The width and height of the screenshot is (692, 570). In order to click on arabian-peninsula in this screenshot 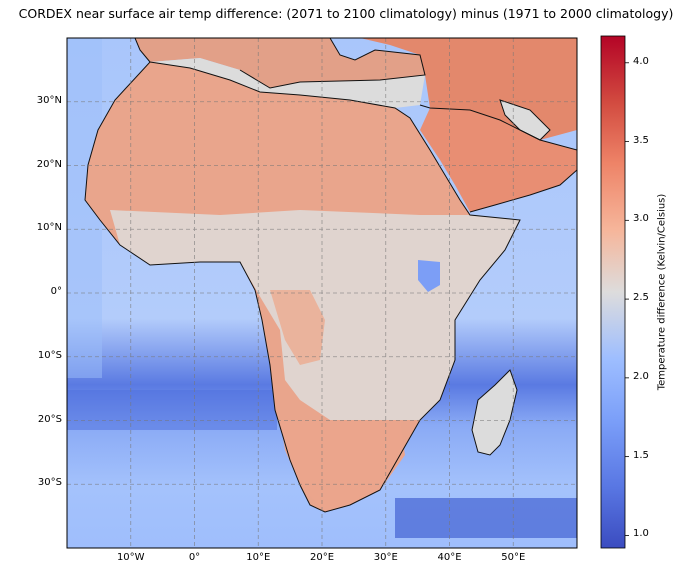, I will do `click(498, 160)`.